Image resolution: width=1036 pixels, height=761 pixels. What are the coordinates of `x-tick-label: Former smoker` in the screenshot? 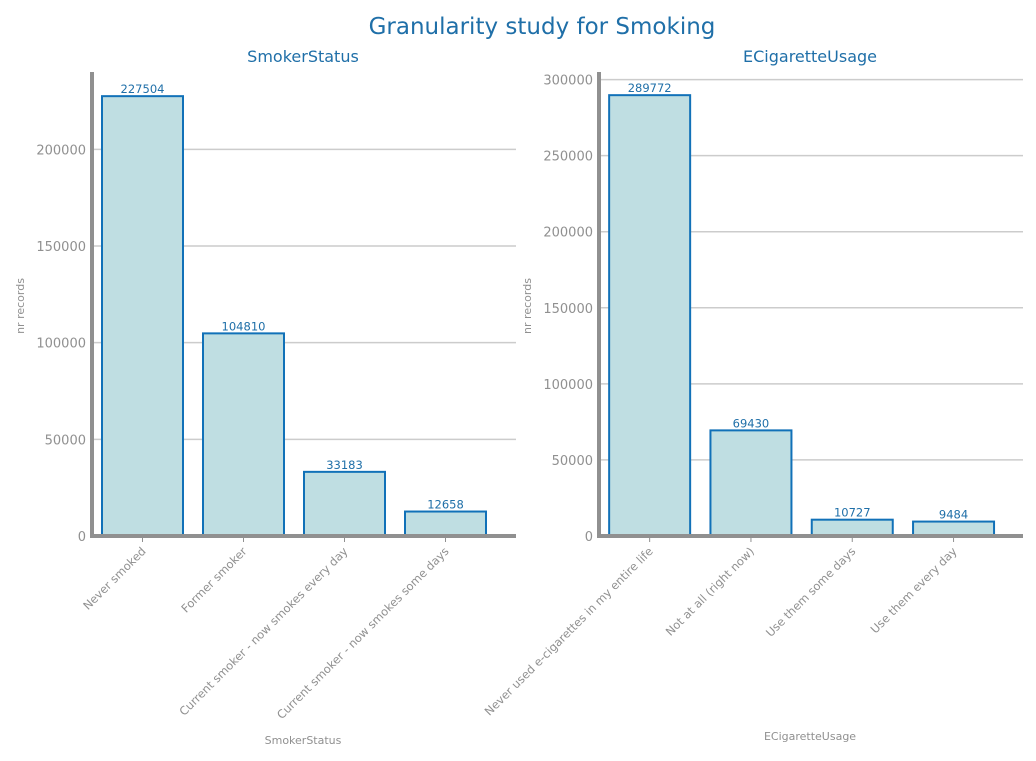 It's located at (213, 579).